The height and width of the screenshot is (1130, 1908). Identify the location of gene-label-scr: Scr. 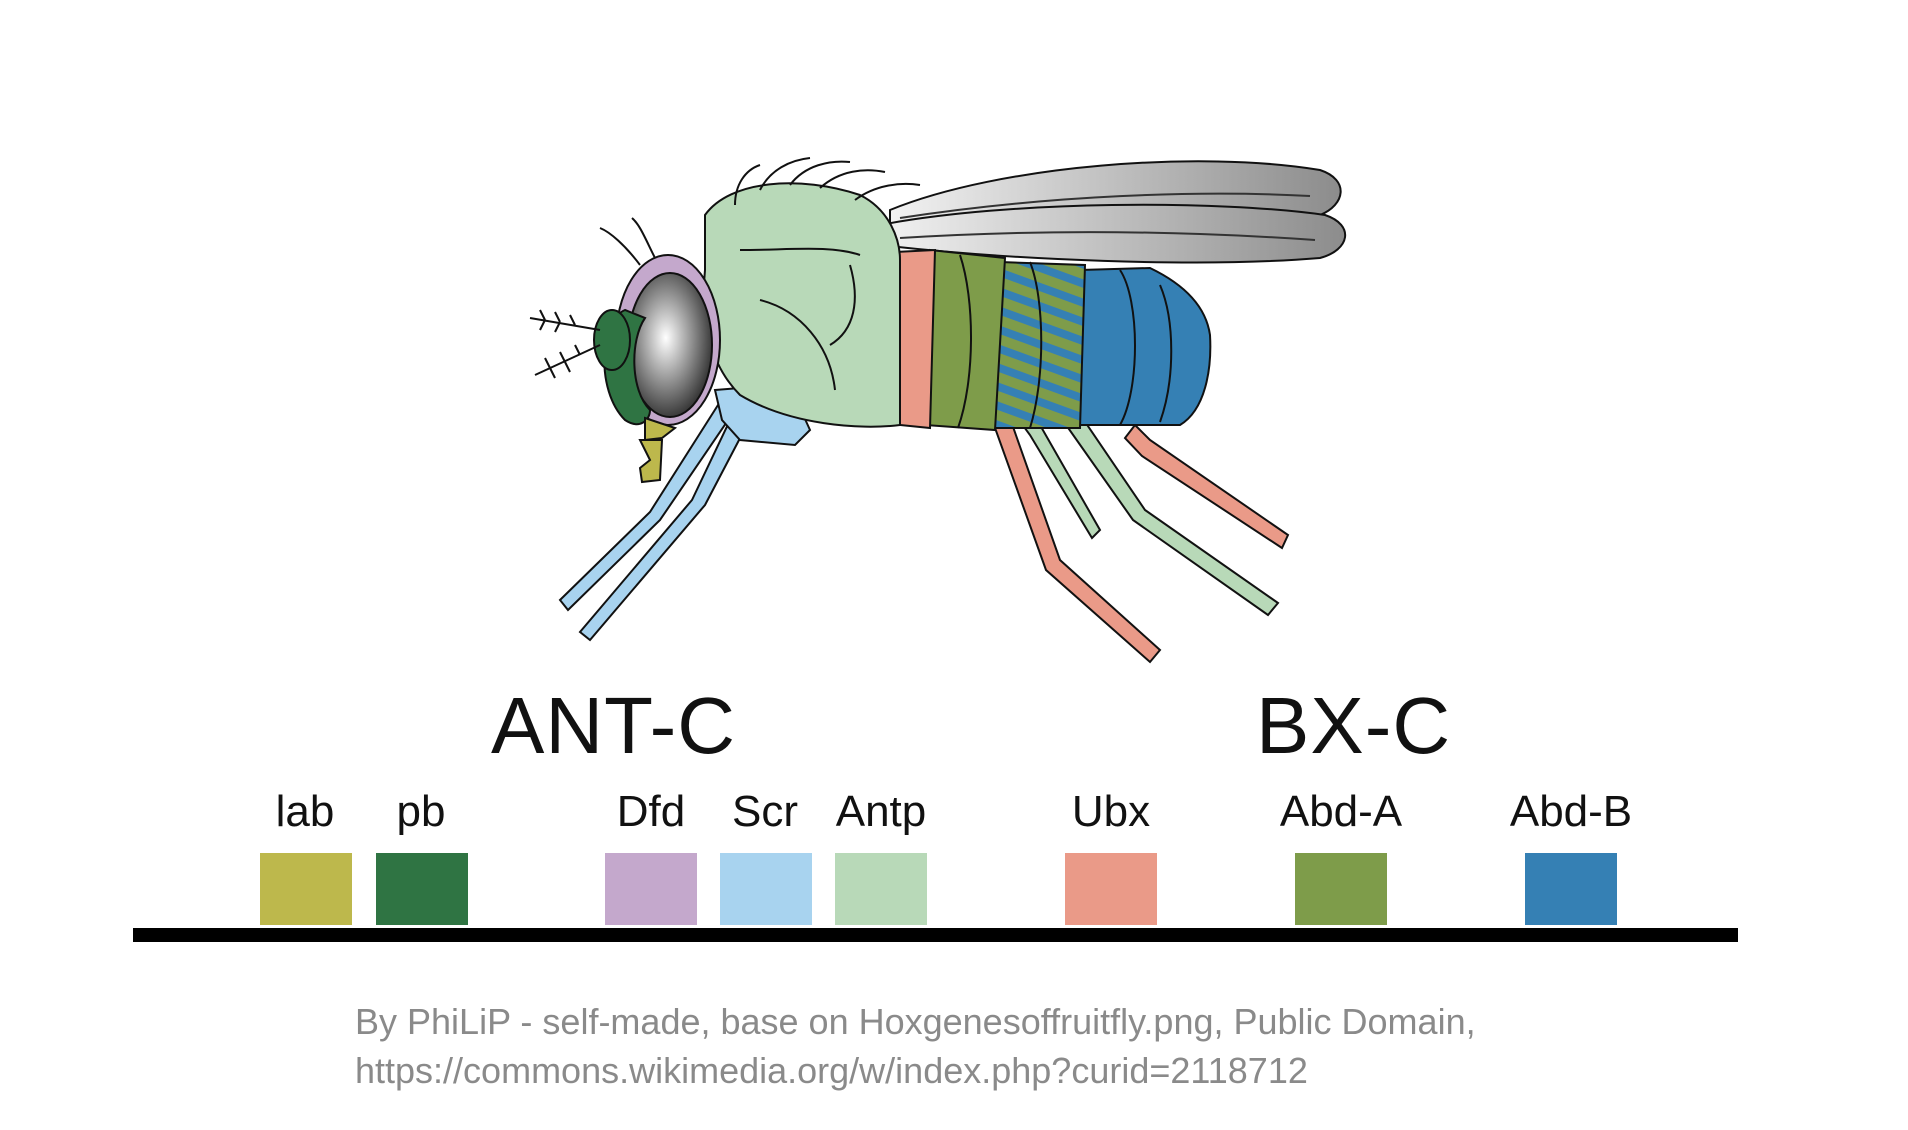
(765, 811).